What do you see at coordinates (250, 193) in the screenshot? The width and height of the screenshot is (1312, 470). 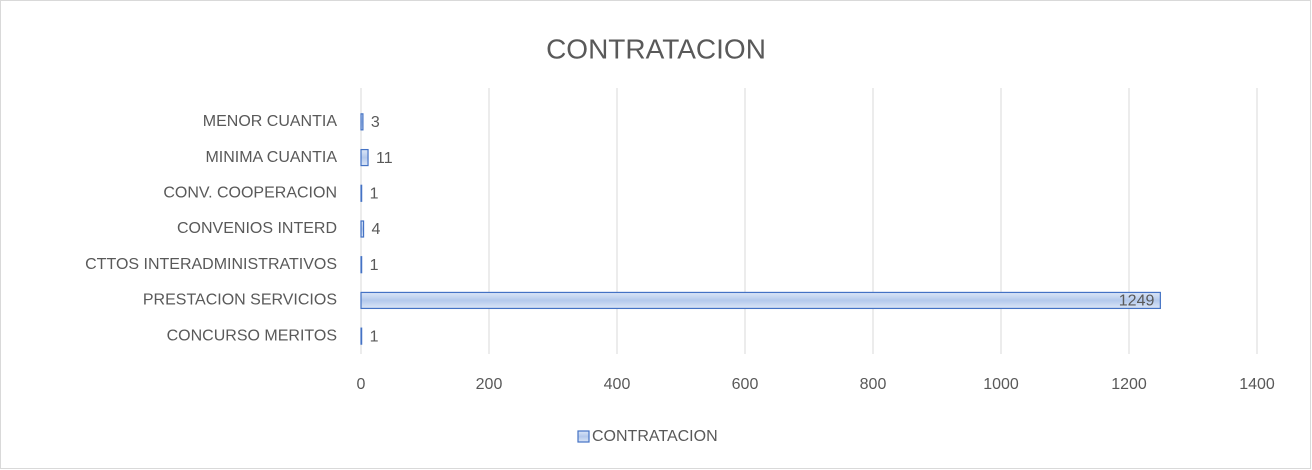 I see `y-tick-label: CONV. COOPERACION` at bounding box center [250, 193].